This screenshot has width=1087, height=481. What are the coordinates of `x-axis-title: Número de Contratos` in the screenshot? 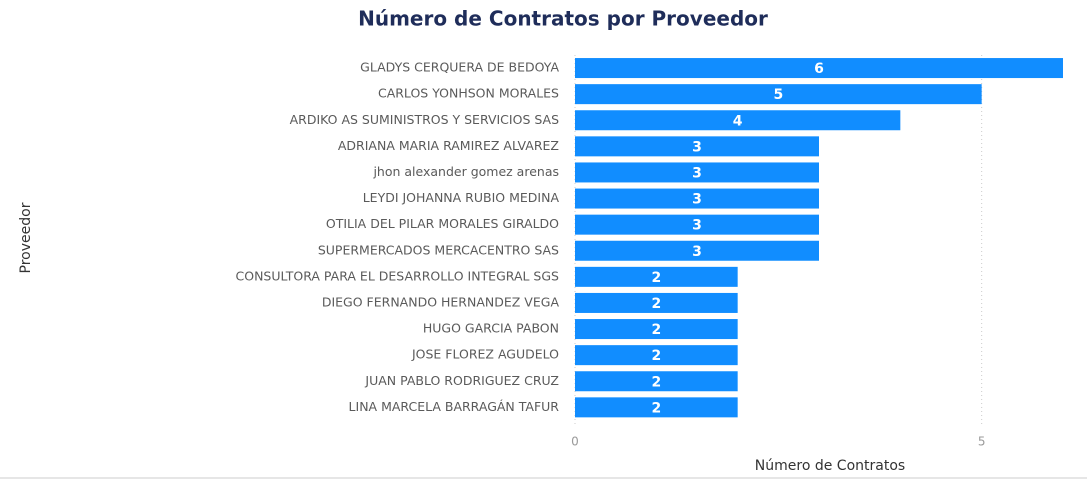 It's located at (830, 466).